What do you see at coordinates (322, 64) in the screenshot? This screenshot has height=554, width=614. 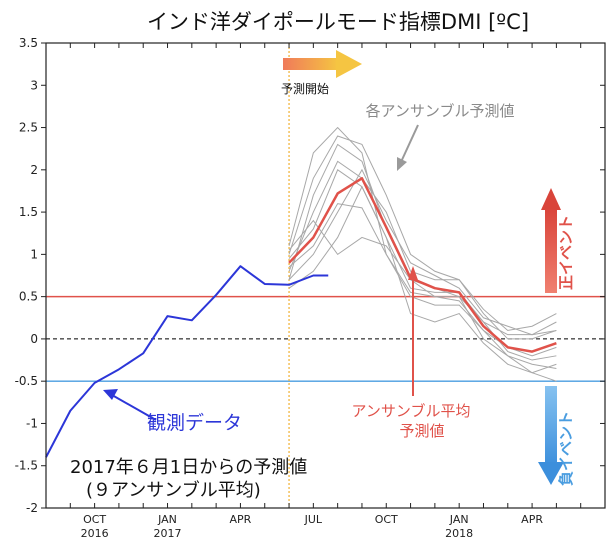 I see `forecast-start-arrow` at bounding box center [322, 64].